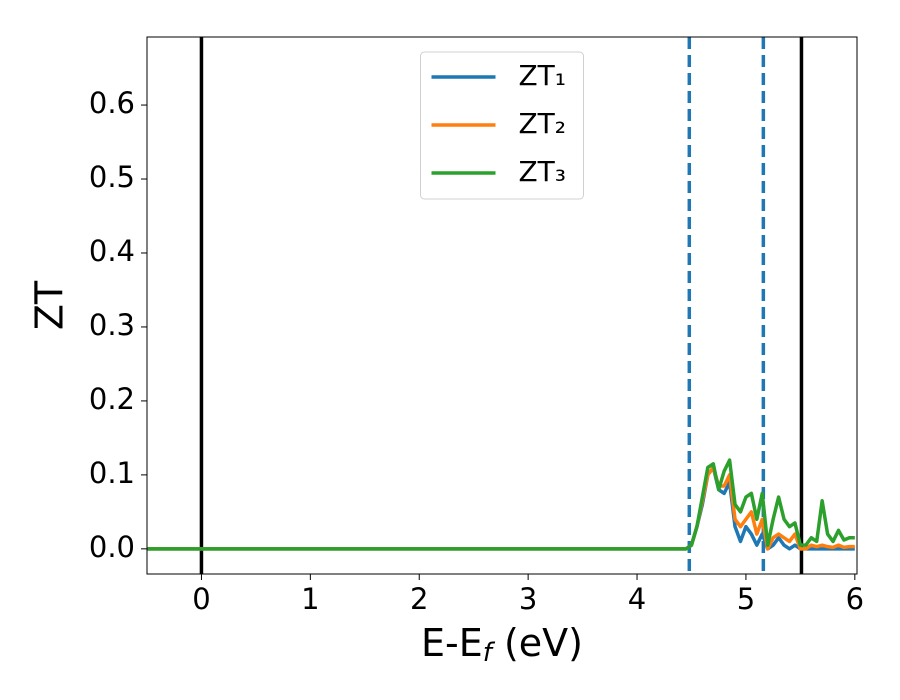  What do you see at coordinates (112, 473) in the screenshot?
I see `y-tick-label: 0.1` at bounding box center [112, 473].